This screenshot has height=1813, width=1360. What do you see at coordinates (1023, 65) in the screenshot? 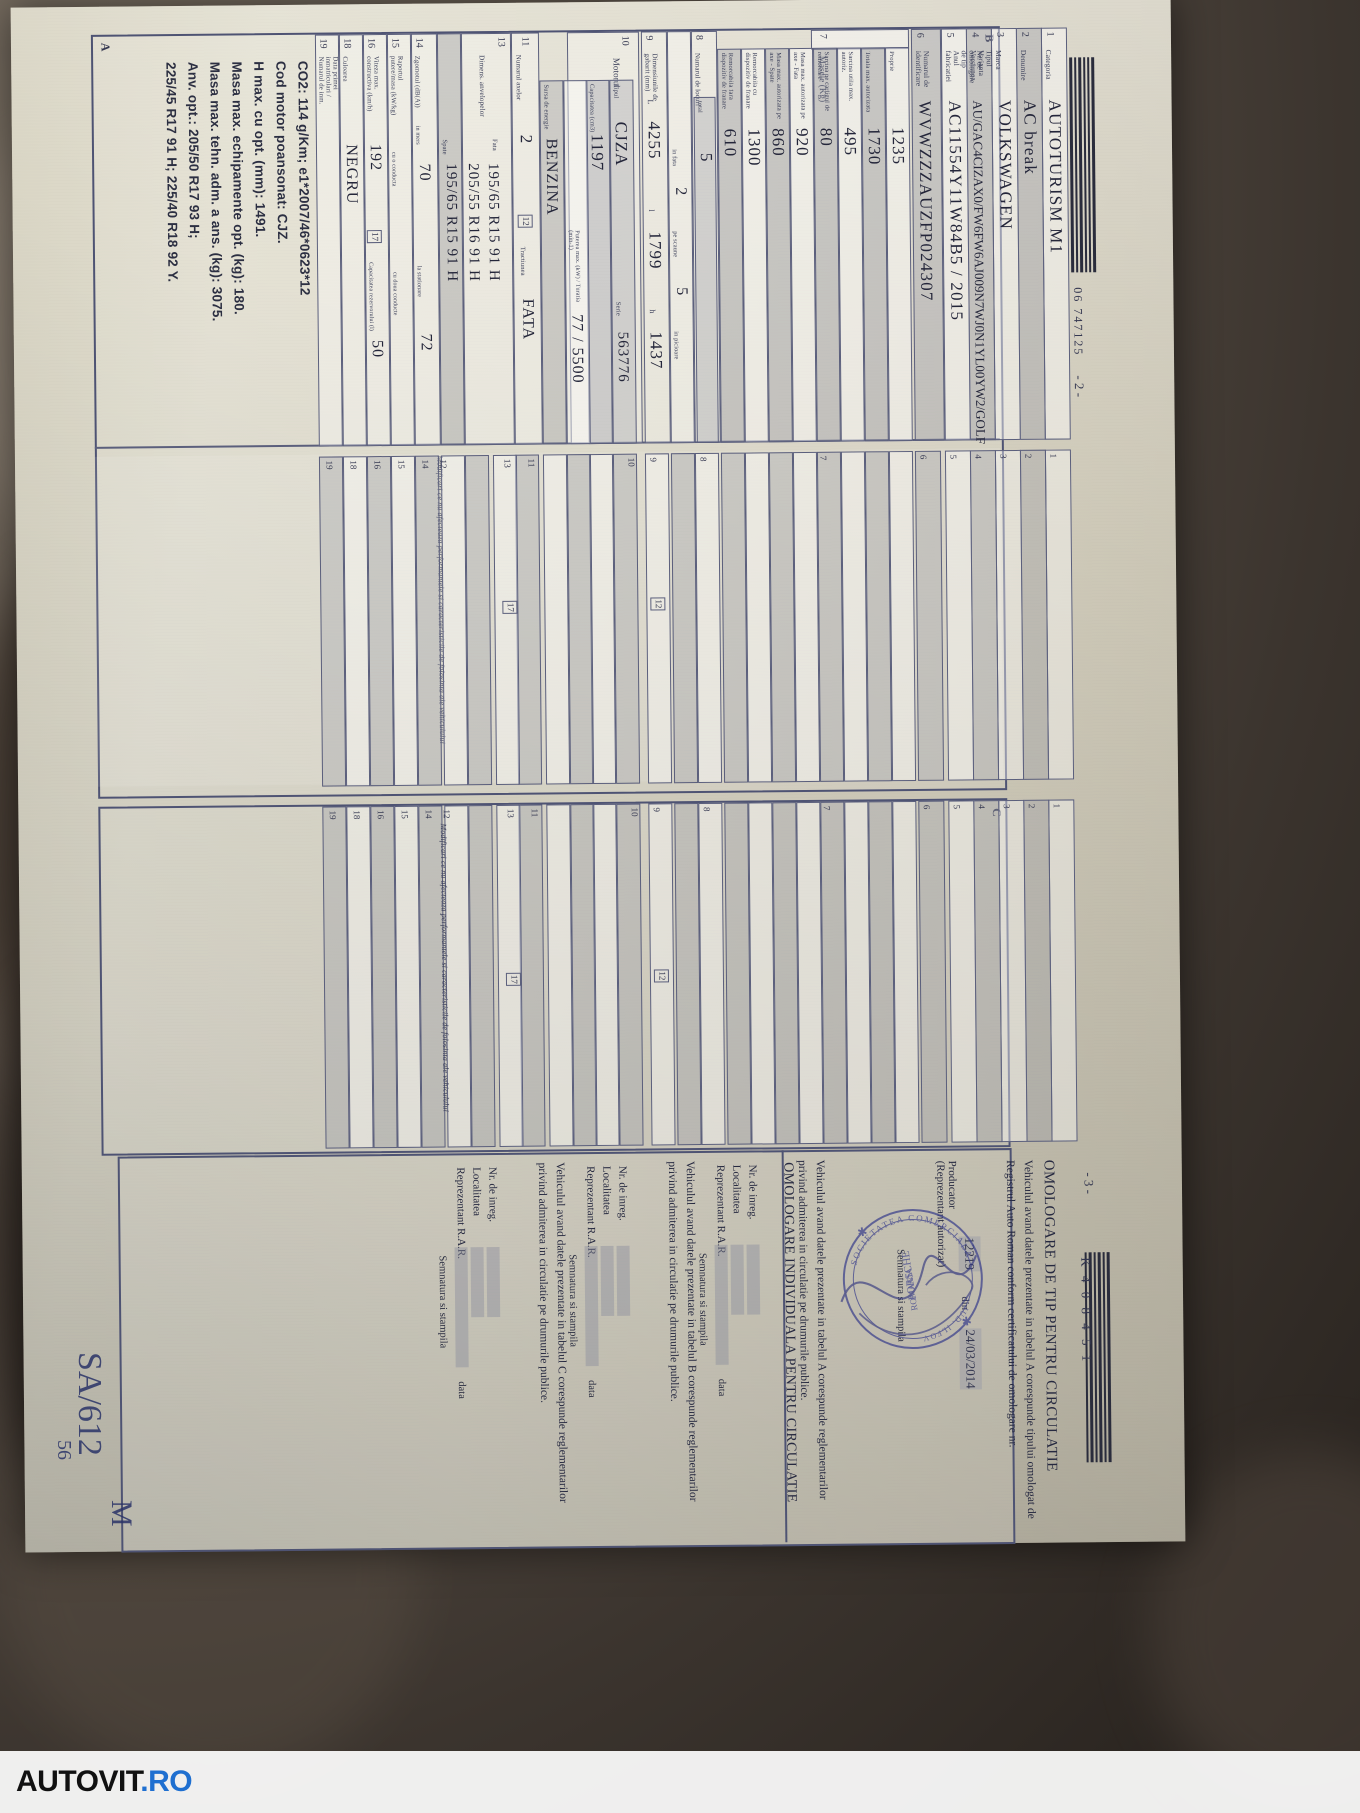
I see `row-label-2: Denumire` at bounding box center [1023, 65].